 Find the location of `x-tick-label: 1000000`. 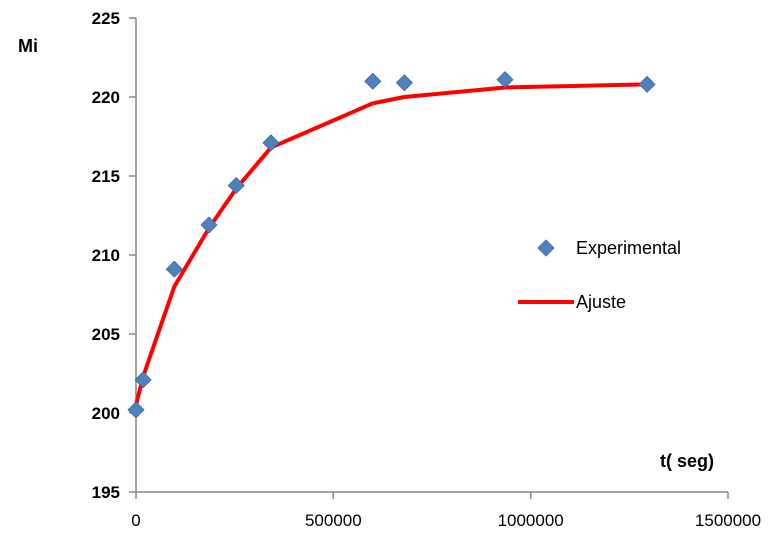

x-tick-label: 1000000 is located at coordinates (531, 520).